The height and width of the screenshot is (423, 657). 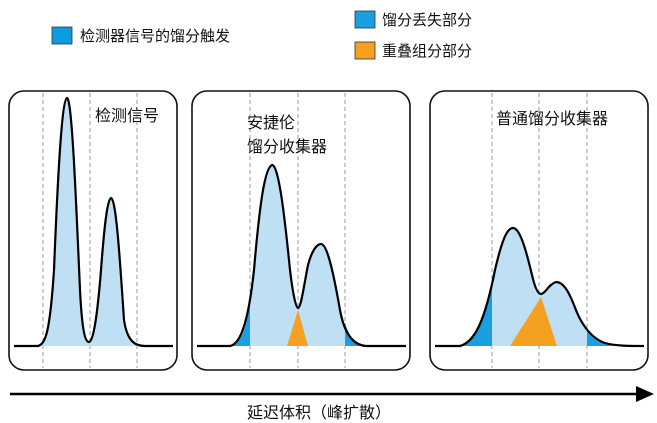 I want to click on axis-label: 延迟体积（峰扩散）, so click(x=319, y=412).